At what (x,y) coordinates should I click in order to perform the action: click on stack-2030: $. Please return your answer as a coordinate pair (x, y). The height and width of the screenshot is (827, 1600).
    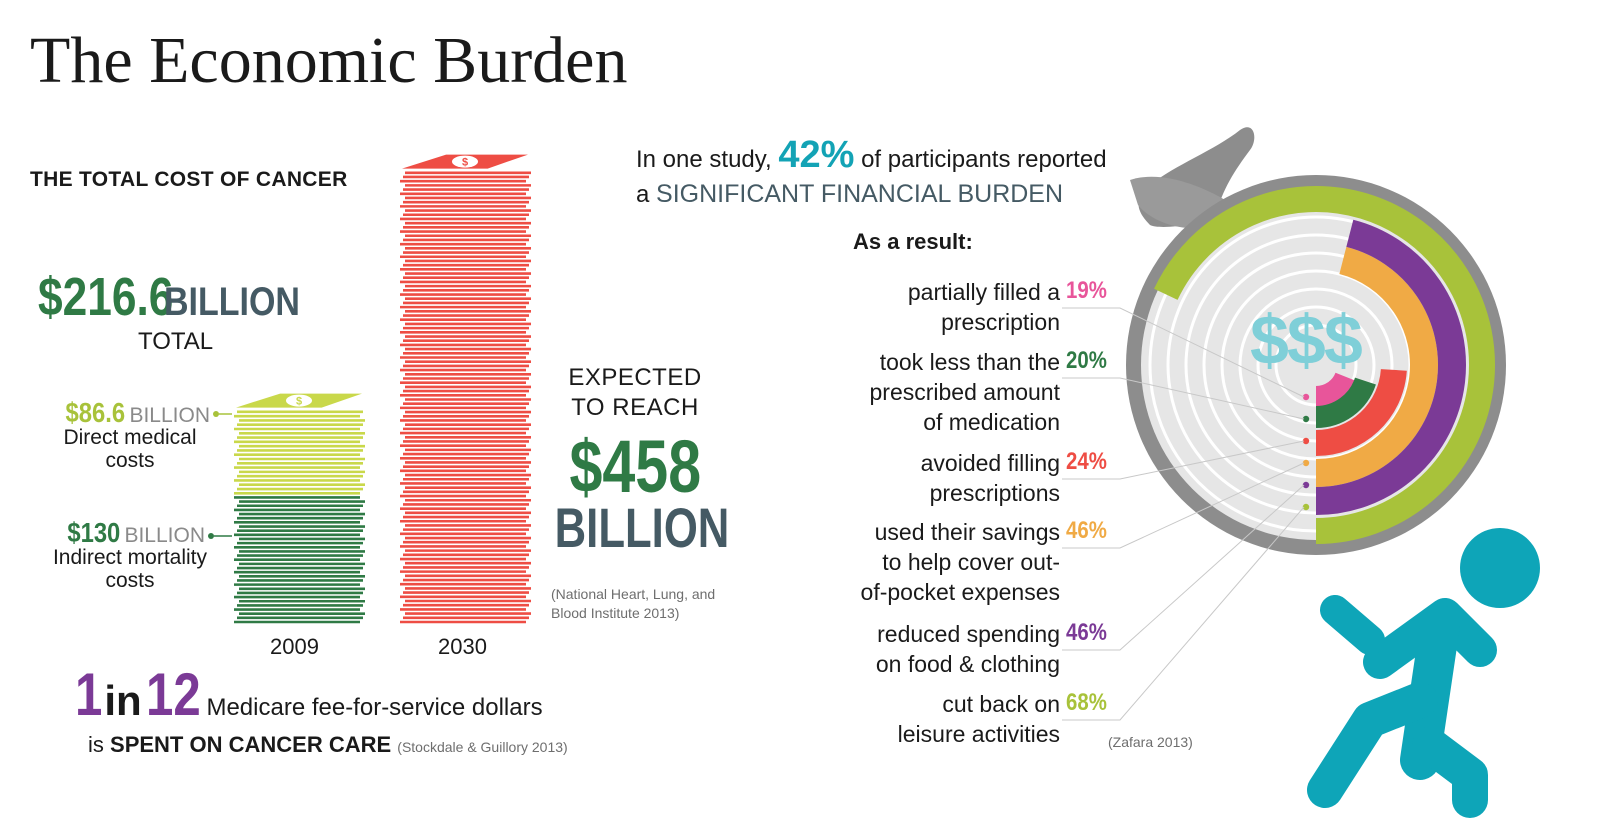
    Looking at the image, I should click on (465, 389).